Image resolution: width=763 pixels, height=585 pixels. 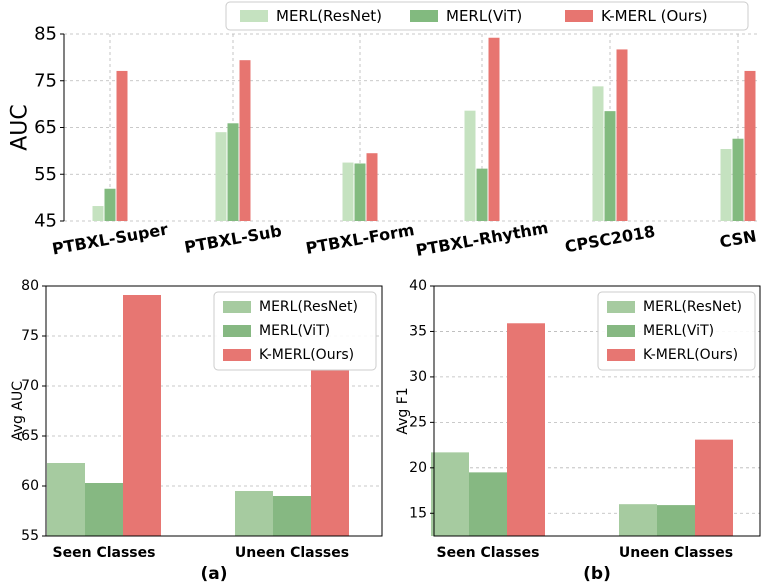 I want to click on bar-k-merl-ours-ptbxl-rhythm, so click(x=494, y=129).